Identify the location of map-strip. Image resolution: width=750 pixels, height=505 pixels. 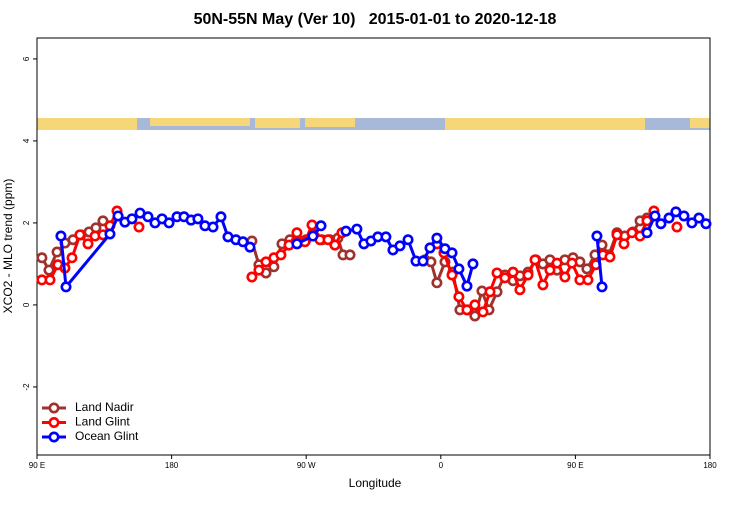
(373, 124).